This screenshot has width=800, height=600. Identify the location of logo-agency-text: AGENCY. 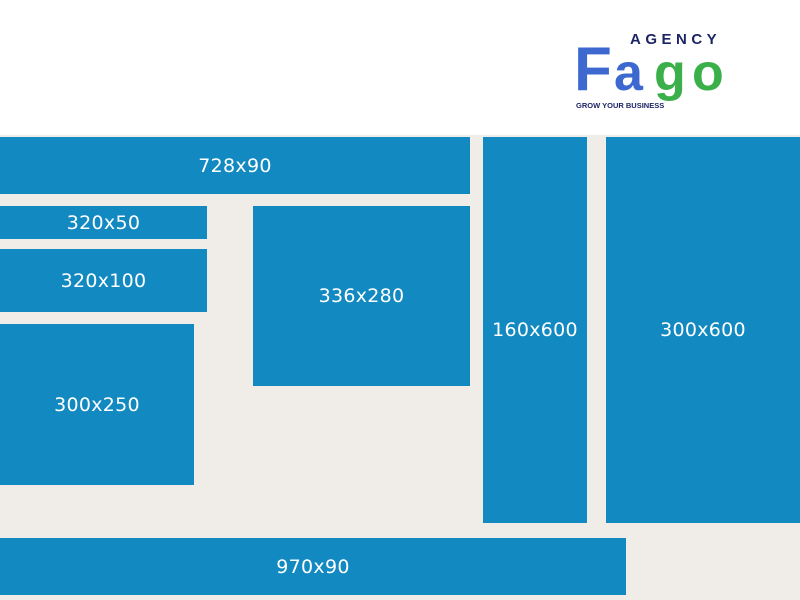
(675, 39).